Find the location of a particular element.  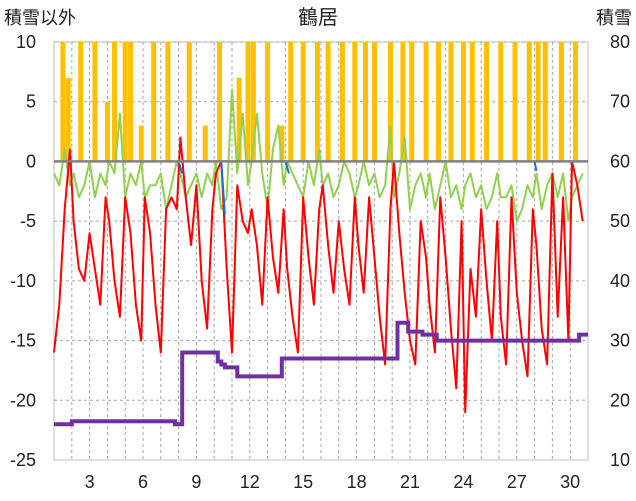

y-left-tick-label: -5 is located at coordinates (28, 221).